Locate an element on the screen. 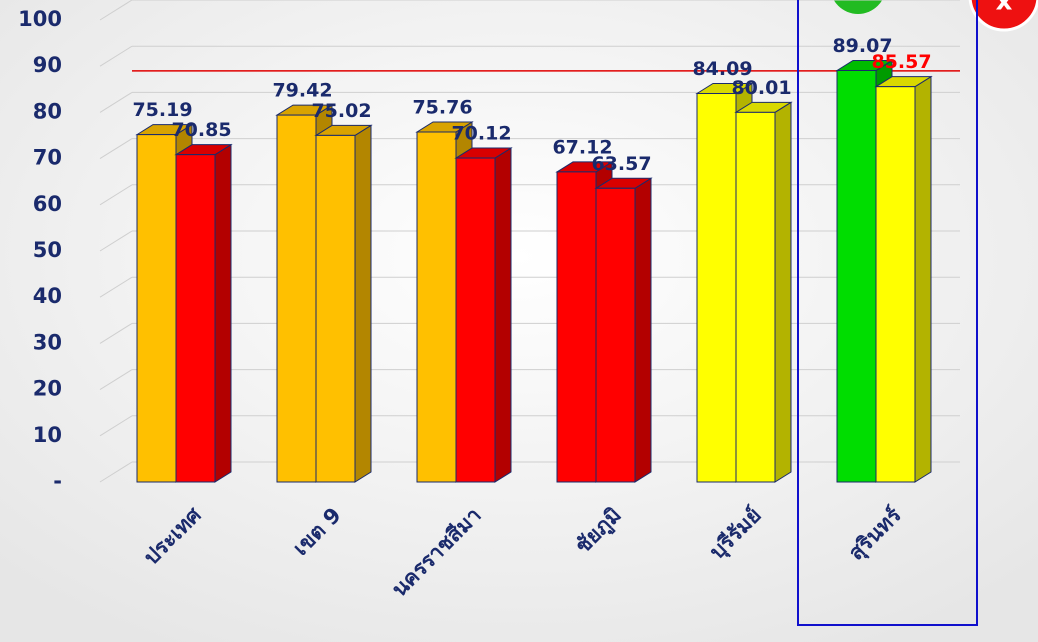  y-tick-label: 90 is located at coordinates (47, 65).